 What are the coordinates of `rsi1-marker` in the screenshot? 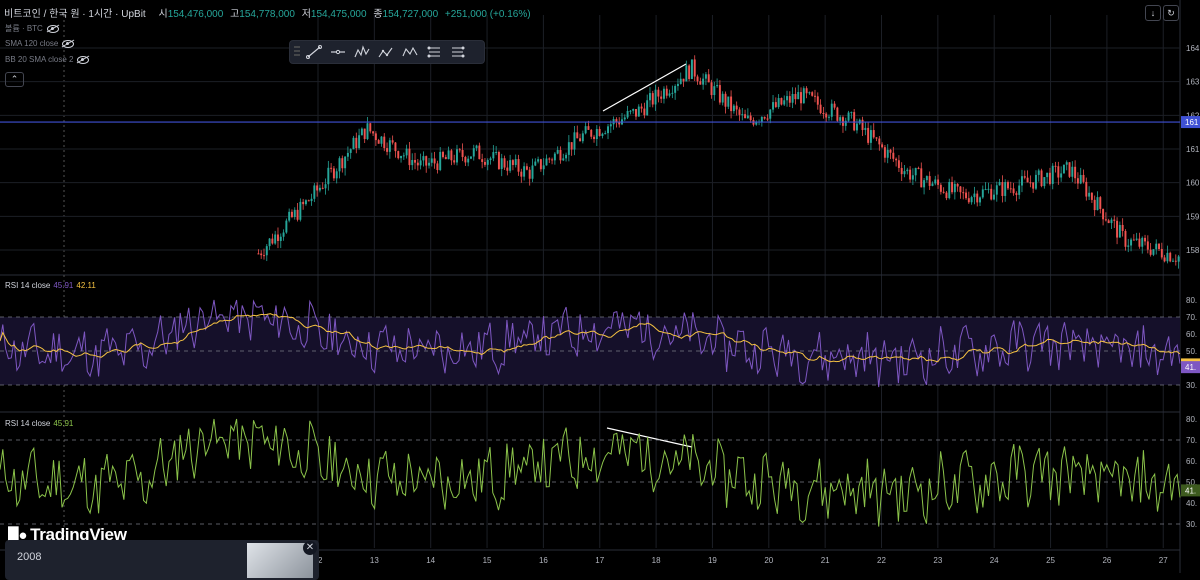 It's located at (1190, 367).